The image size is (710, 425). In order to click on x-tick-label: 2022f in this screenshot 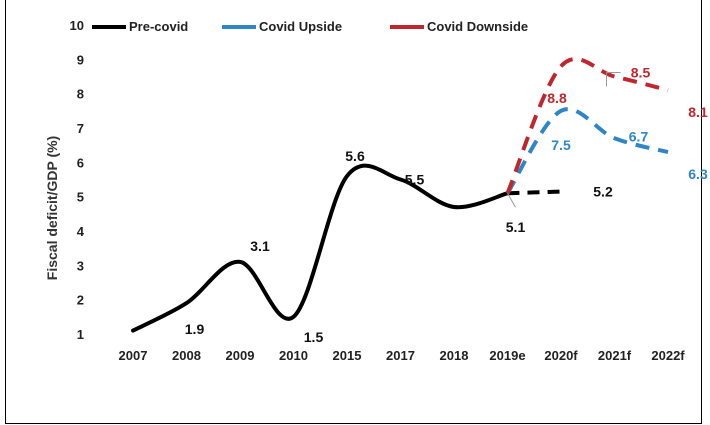, I will do `click(668, 355)`.